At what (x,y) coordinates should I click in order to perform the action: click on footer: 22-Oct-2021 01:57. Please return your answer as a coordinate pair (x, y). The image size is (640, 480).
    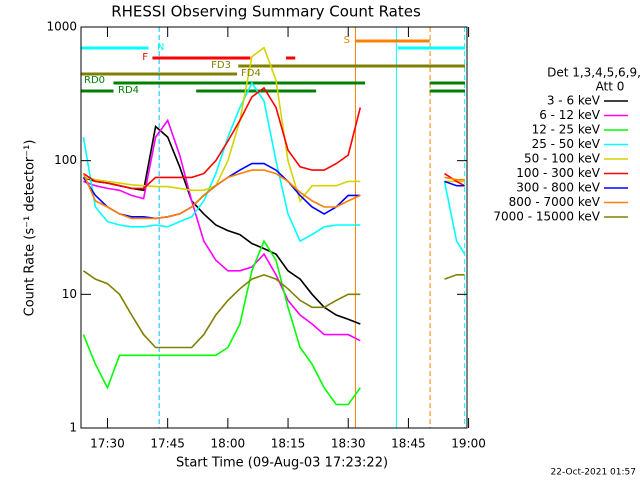
    Looking at the image, I should click on (593, 473).